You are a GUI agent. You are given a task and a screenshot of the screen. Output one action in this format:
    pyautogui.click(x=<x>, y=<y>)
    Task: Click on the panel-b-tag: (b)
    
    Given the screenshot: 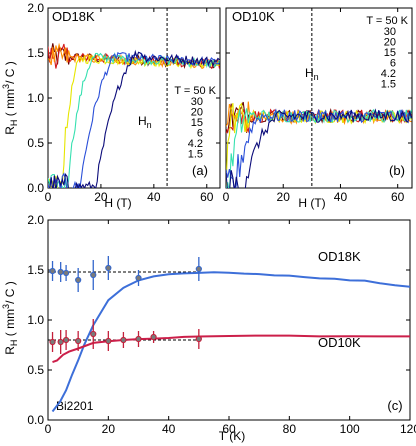 What is the action you would take?
    pyautogui.click(x=397, y=170)
    